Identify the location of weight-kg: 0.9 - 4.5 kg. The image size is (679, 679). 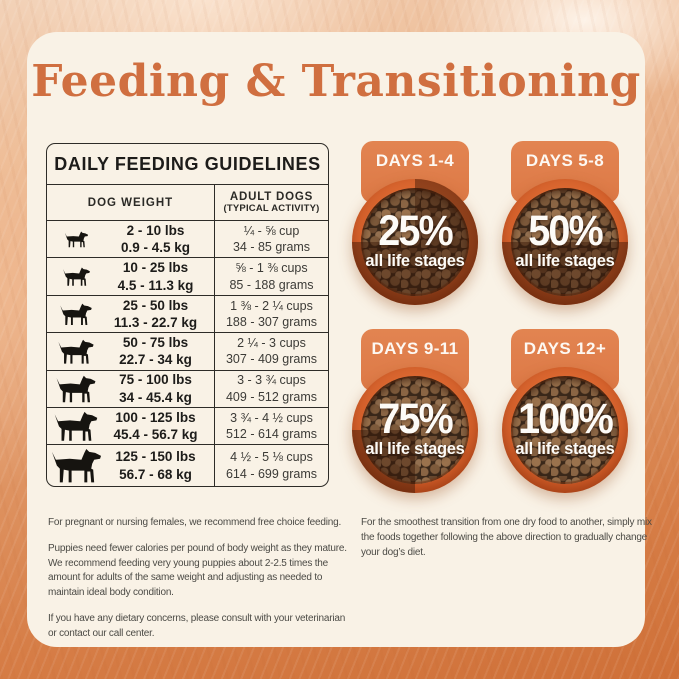
(155, 248).